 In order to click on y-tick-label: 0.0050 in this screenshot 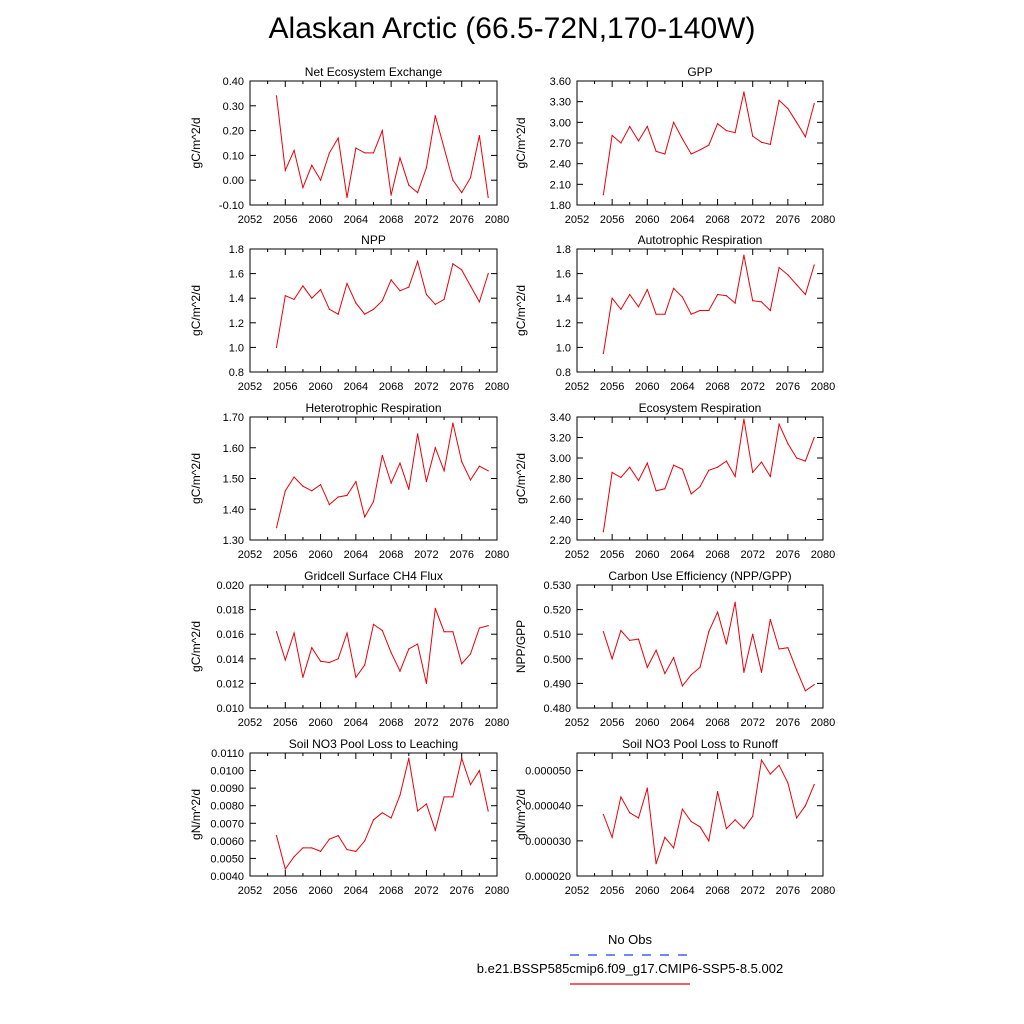, I will do `click(227, 859)`.